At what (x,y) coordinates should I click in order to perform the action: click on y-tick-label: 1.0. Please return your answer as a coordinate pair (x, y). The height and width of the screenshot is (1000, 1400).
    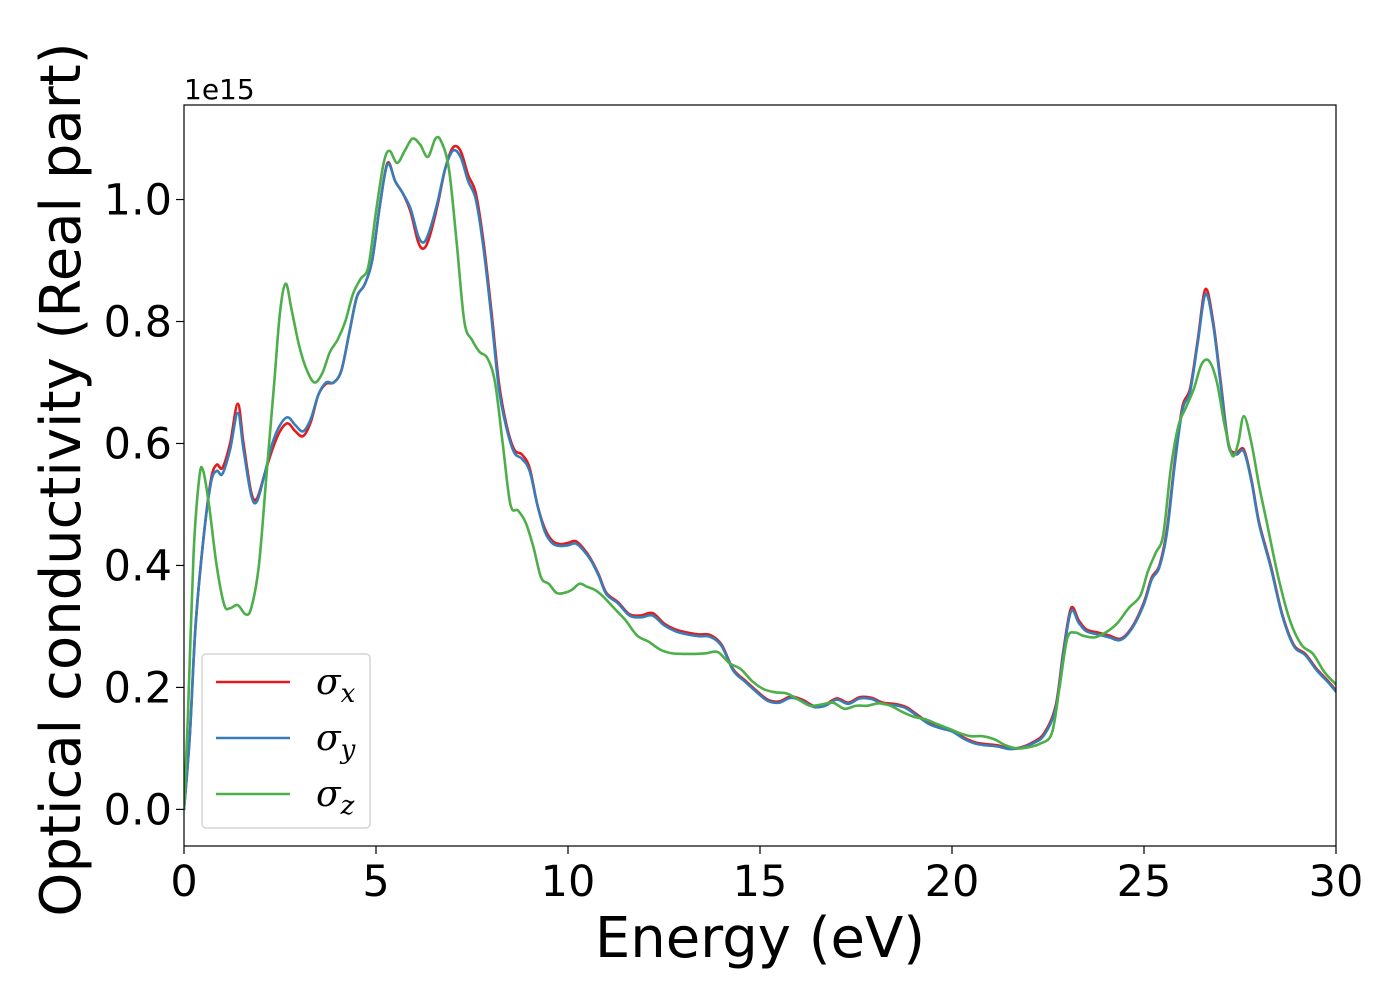
    Looking at the image, I should click on (138, 201).